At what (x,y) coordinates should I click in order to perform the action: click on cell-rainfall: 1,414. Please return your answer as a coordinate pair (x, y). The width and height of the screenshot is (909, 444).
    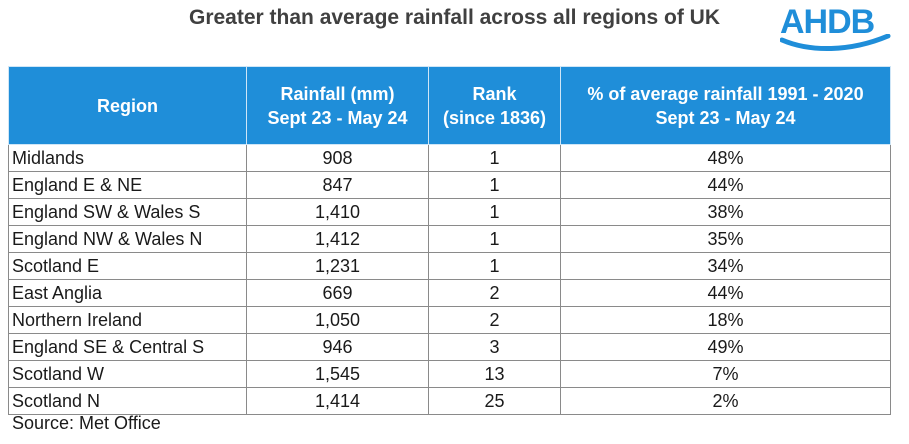
    Looking at the image, I should click on (337, 401).